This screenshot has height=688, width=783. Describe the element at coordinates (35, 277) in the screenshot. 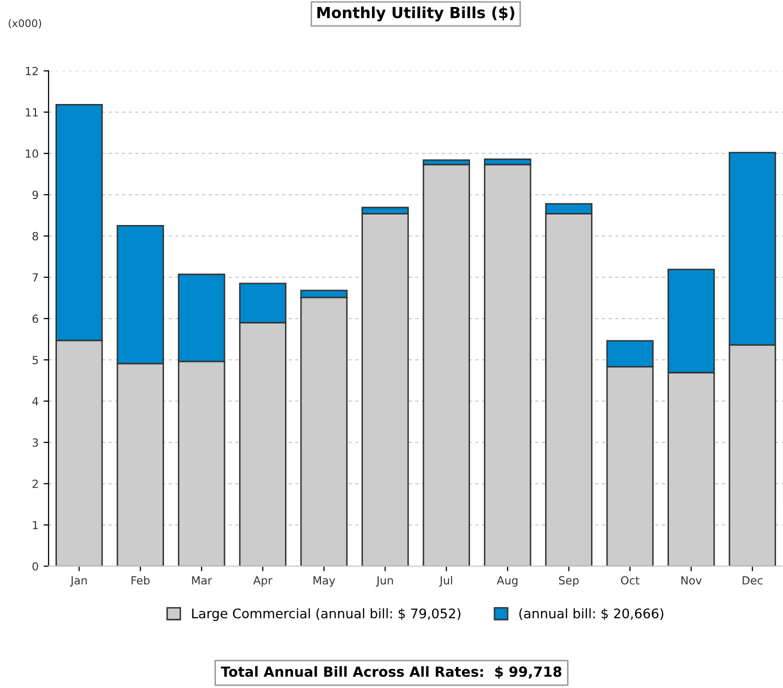

I see `y-tick-label: 7` at that location.